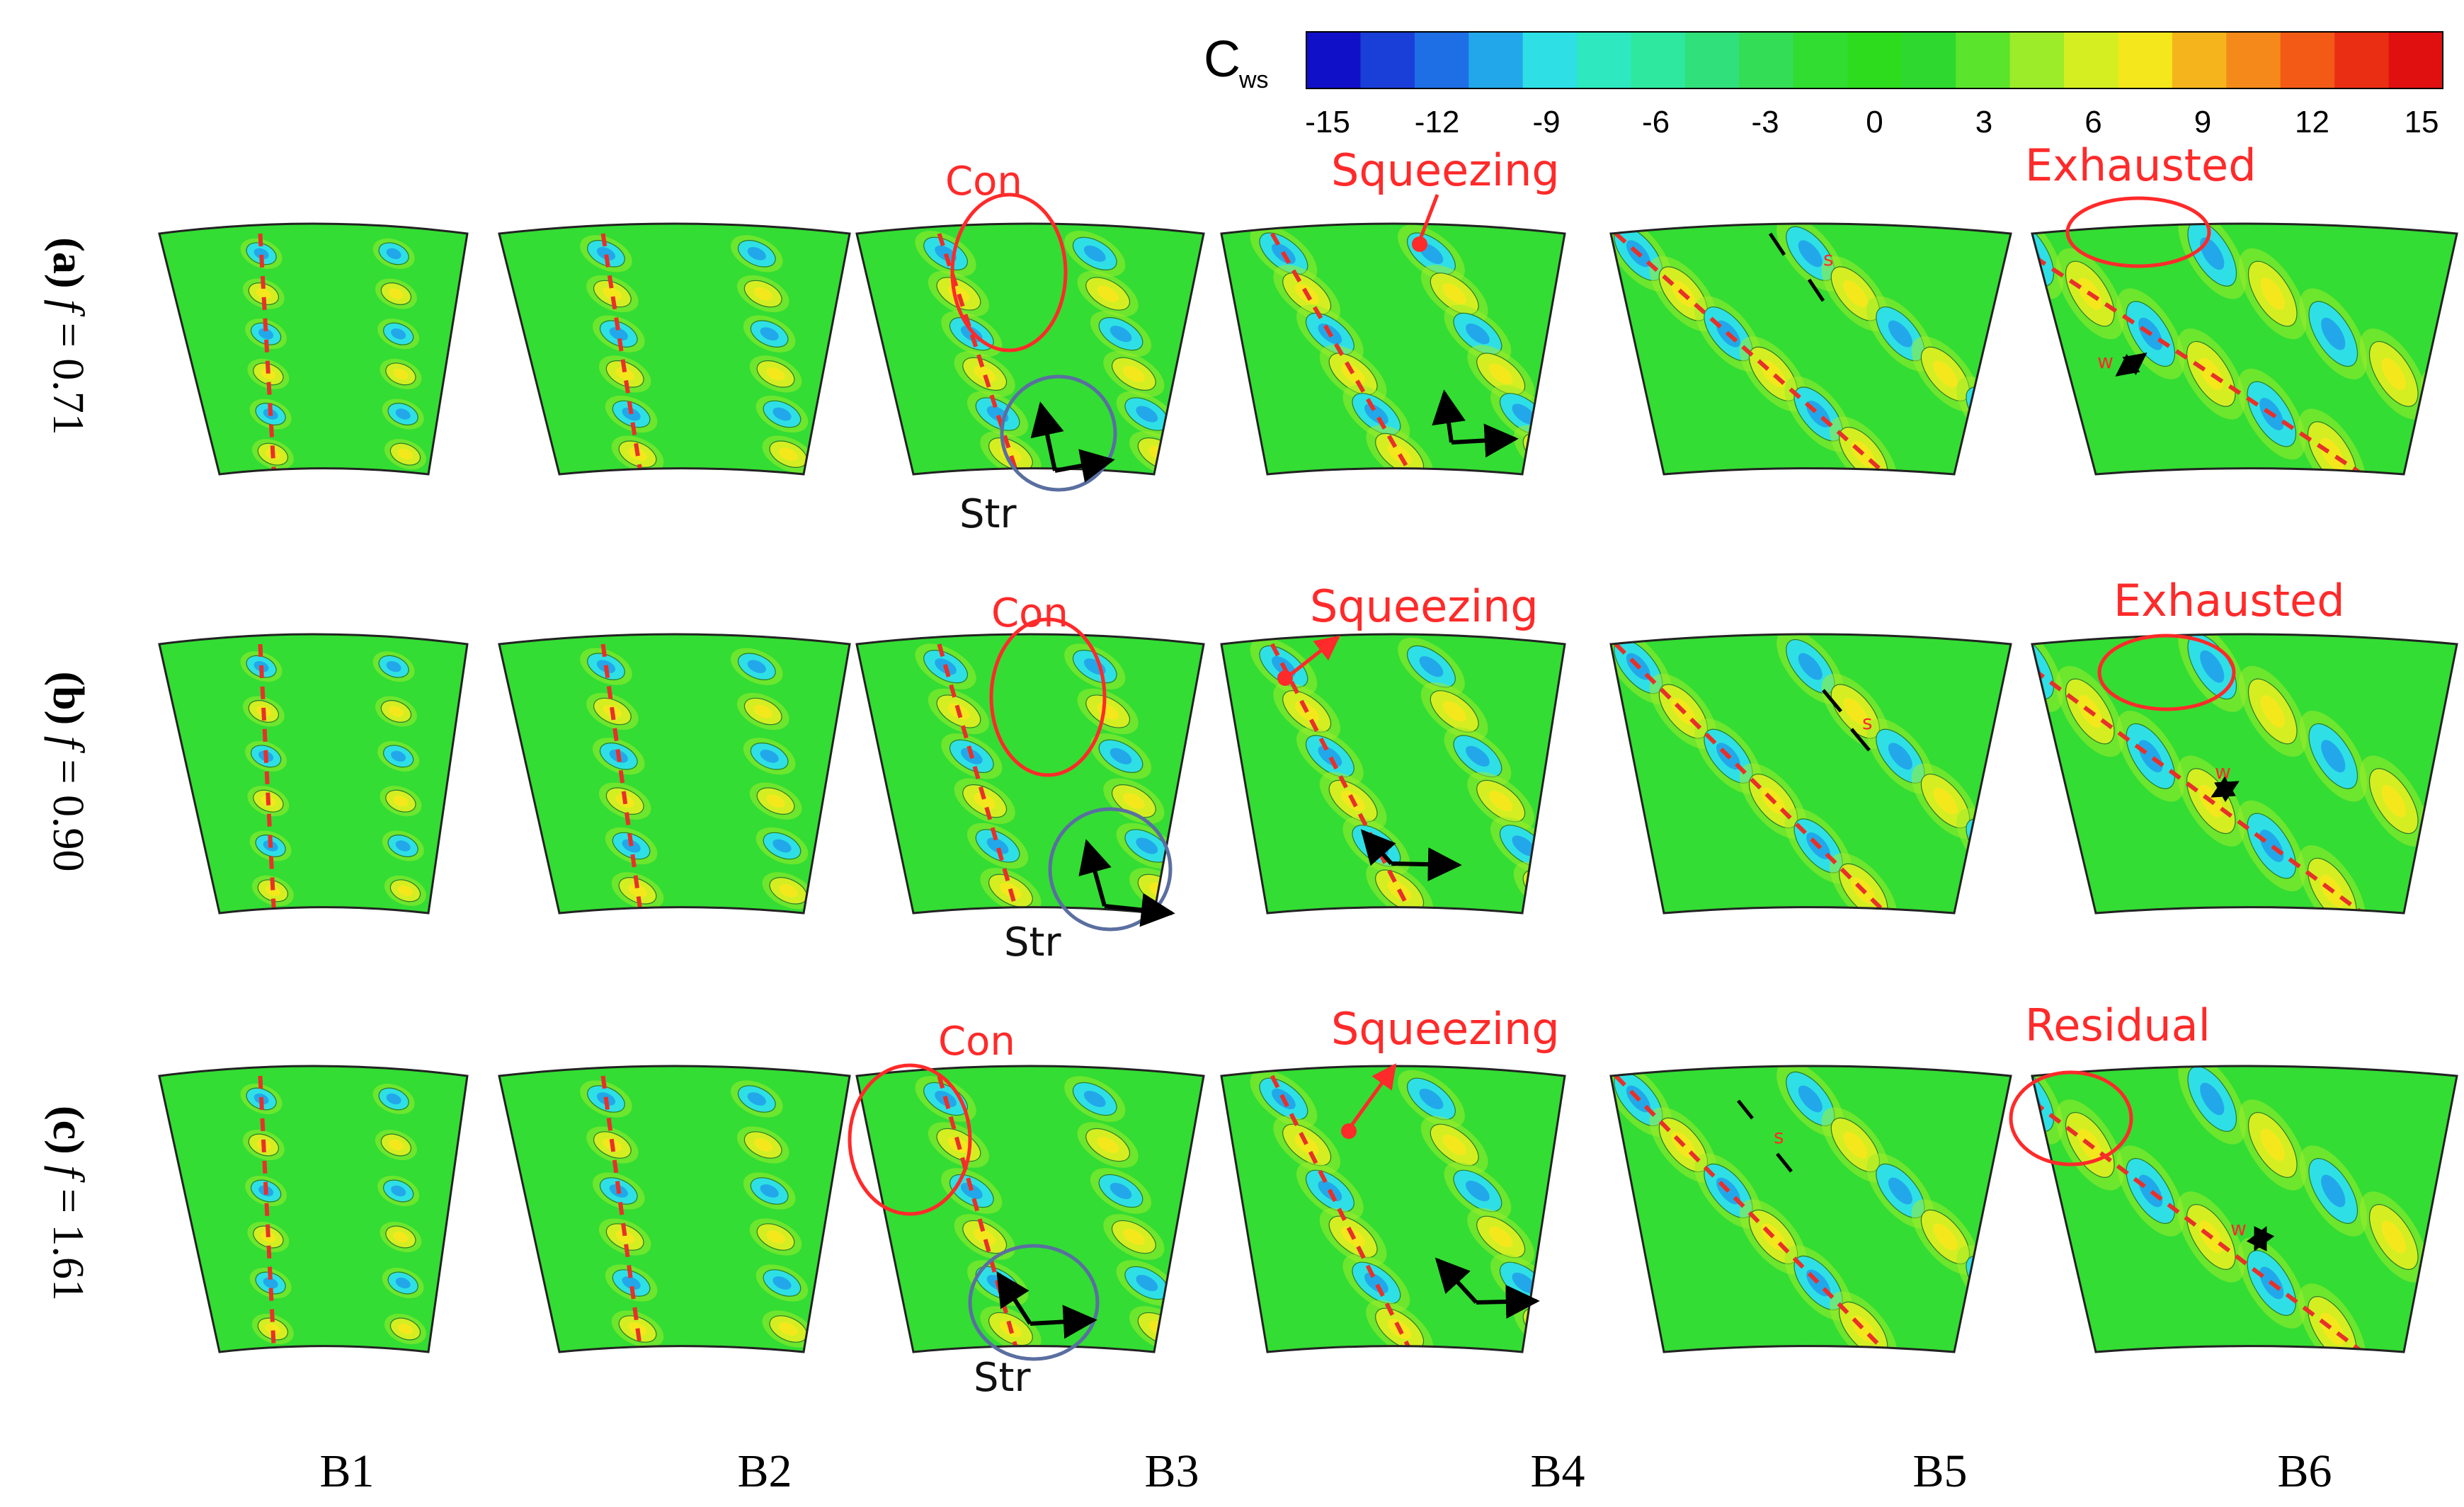 This screenshot has height=1507, width=2464. Describe the element at coordinates (1285, 678) in the screenshot. I see `squeezing-dot-b` at that location.